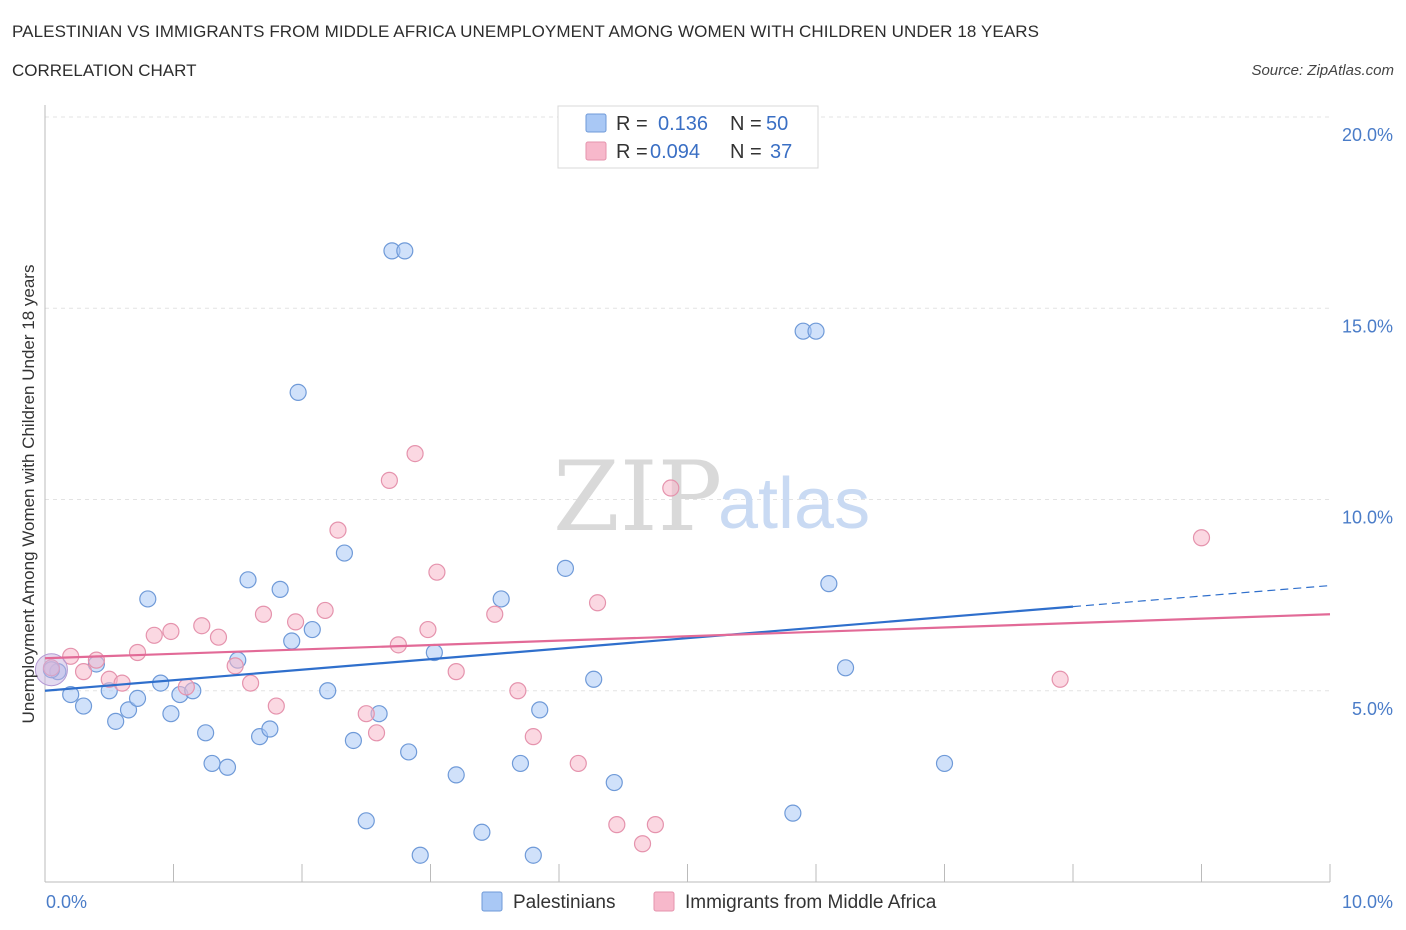  Describe the element at coordinates (781, 152) in the screenshot. I see `legend-n-value-2: 37` at that location.